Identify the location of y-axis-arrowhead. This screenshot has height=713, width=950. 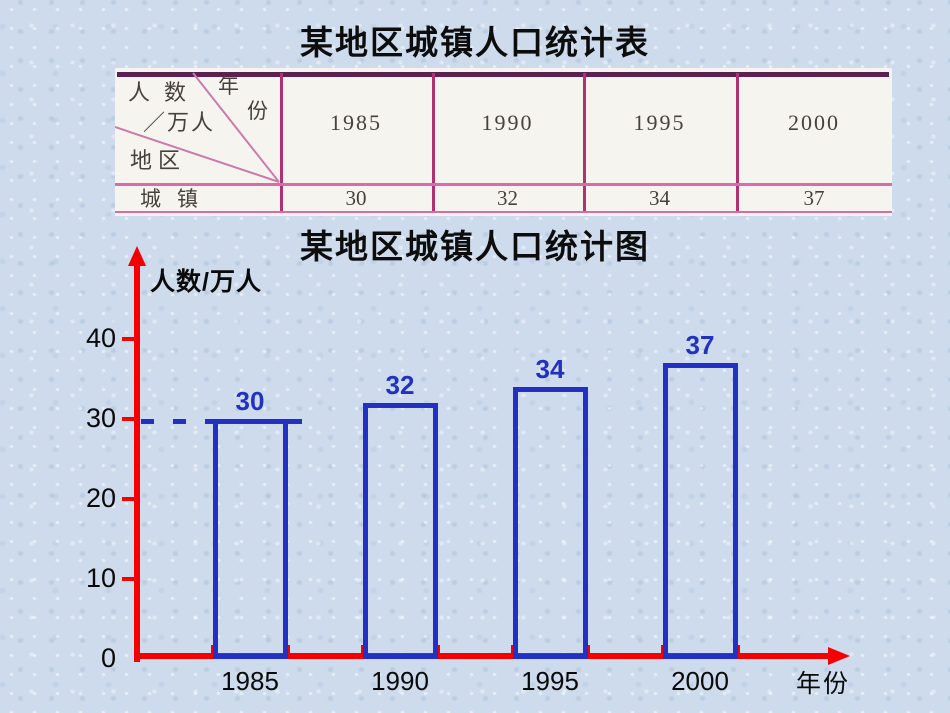
(137, 256).